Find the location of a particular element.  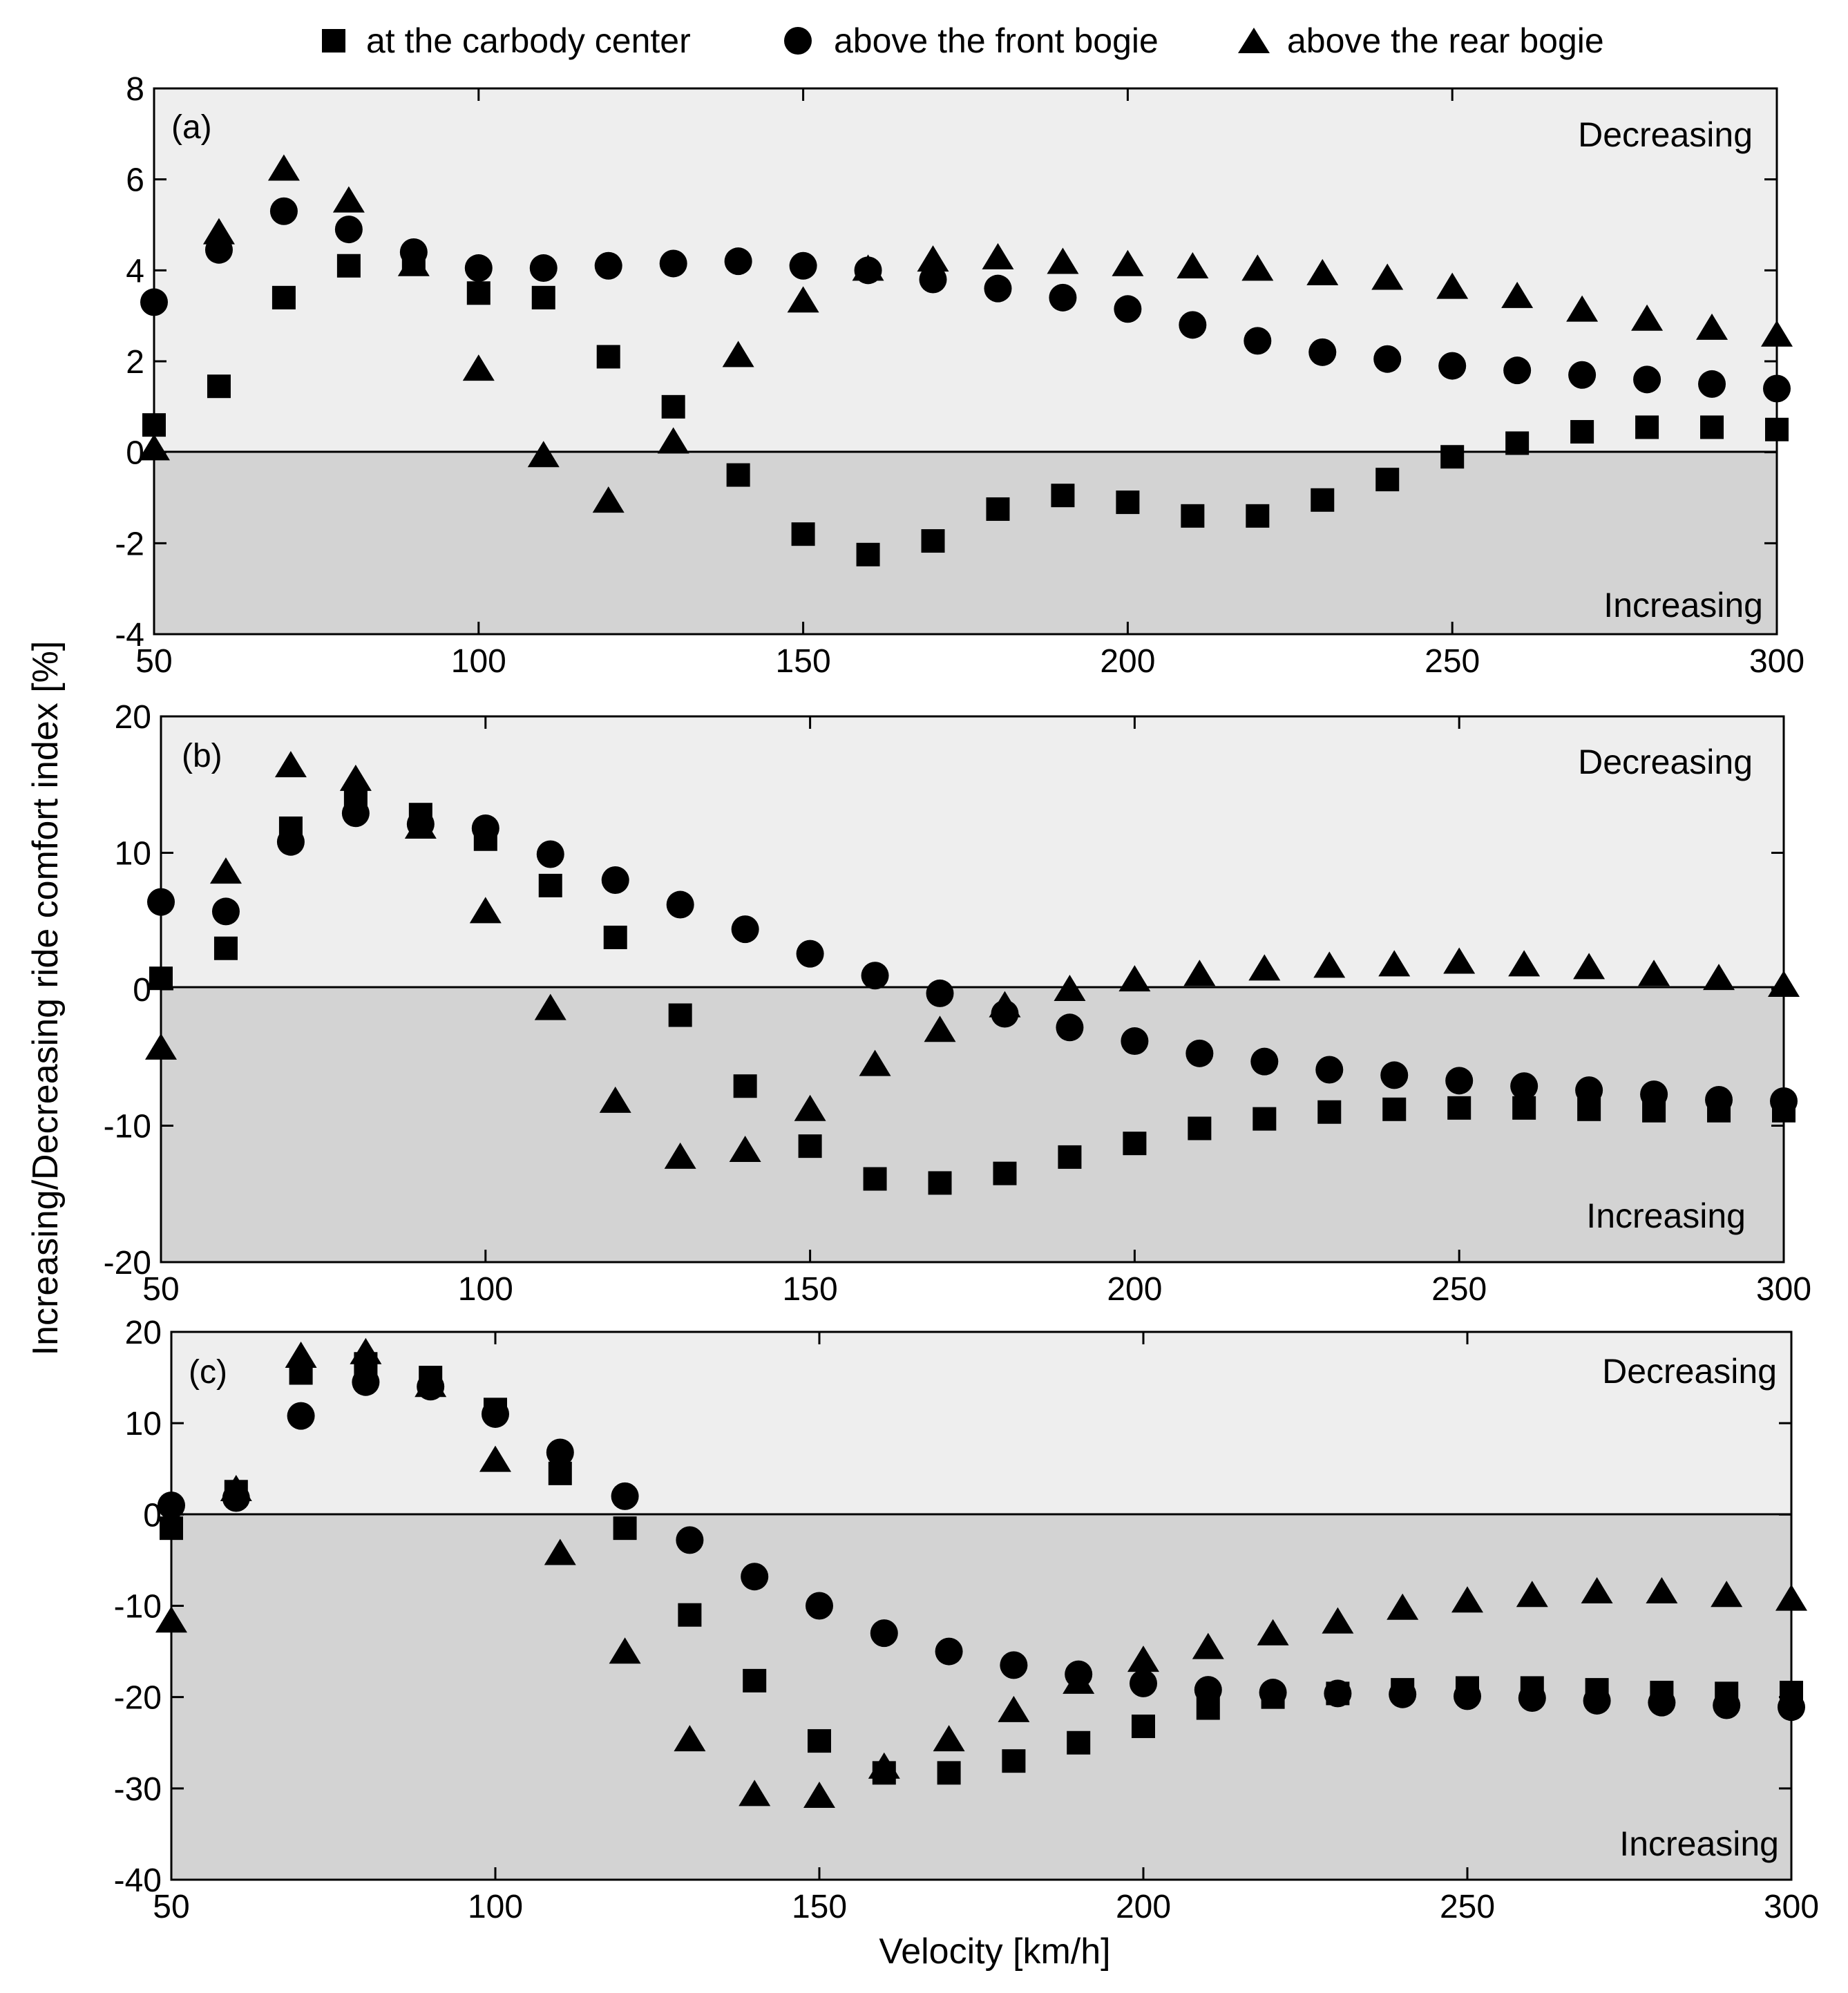

panel-a-x-tick-label: 150 is located at coordinates (803, 661).